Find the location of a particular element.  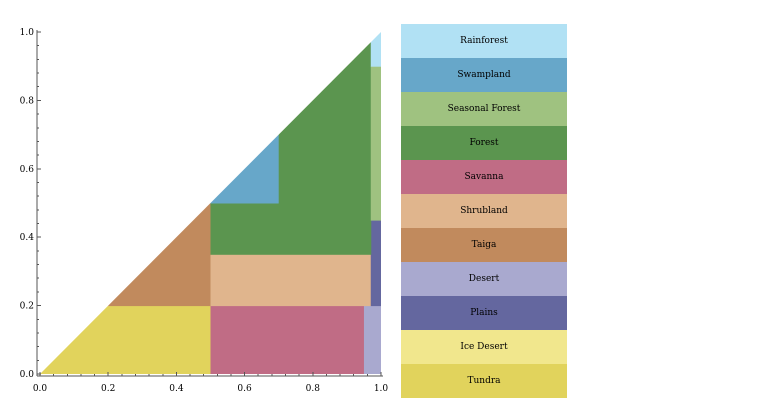

legend-item-swampland: Swampland is located at coordinates (484, 75).